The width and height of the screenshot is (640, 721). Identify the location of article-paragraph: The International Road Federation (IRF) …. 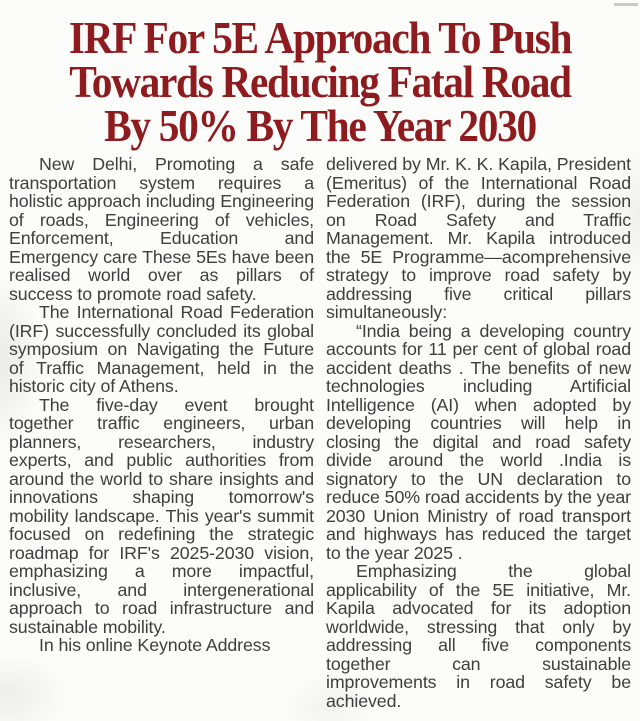
(161, 349).